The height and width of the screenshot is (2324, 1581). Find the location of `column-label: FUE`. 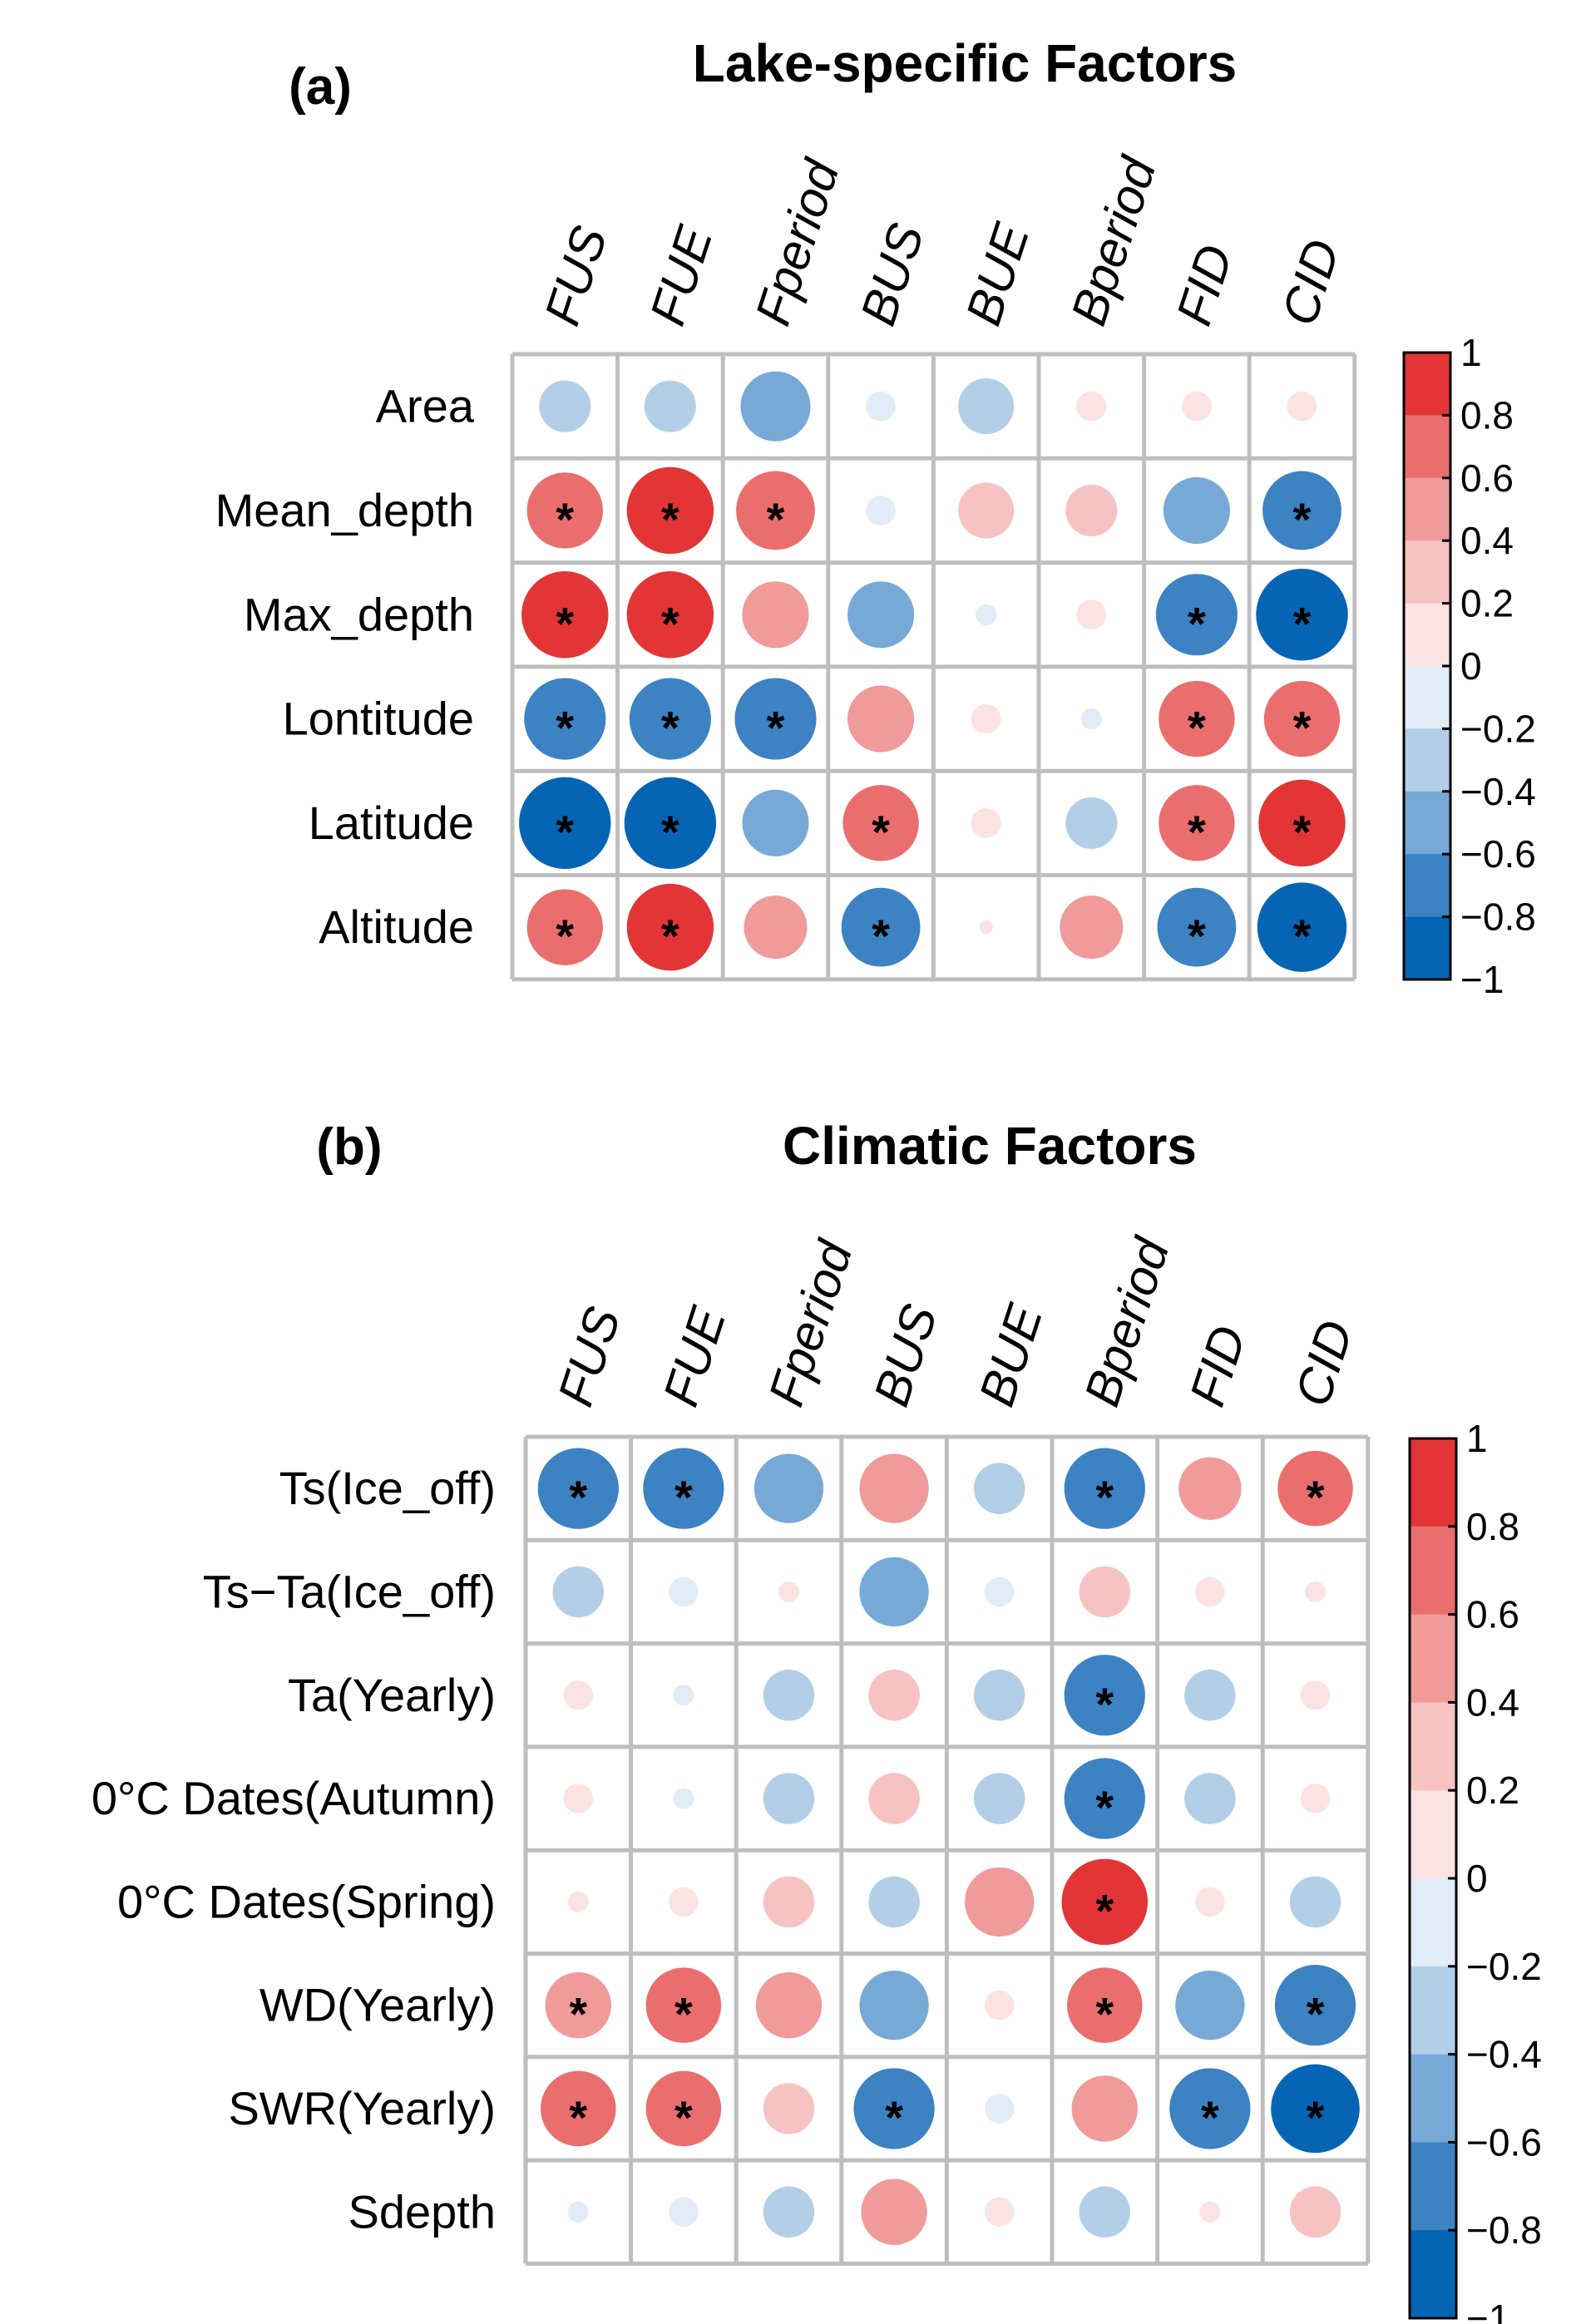

column-label: FUE is located at coordinates (682, 276).